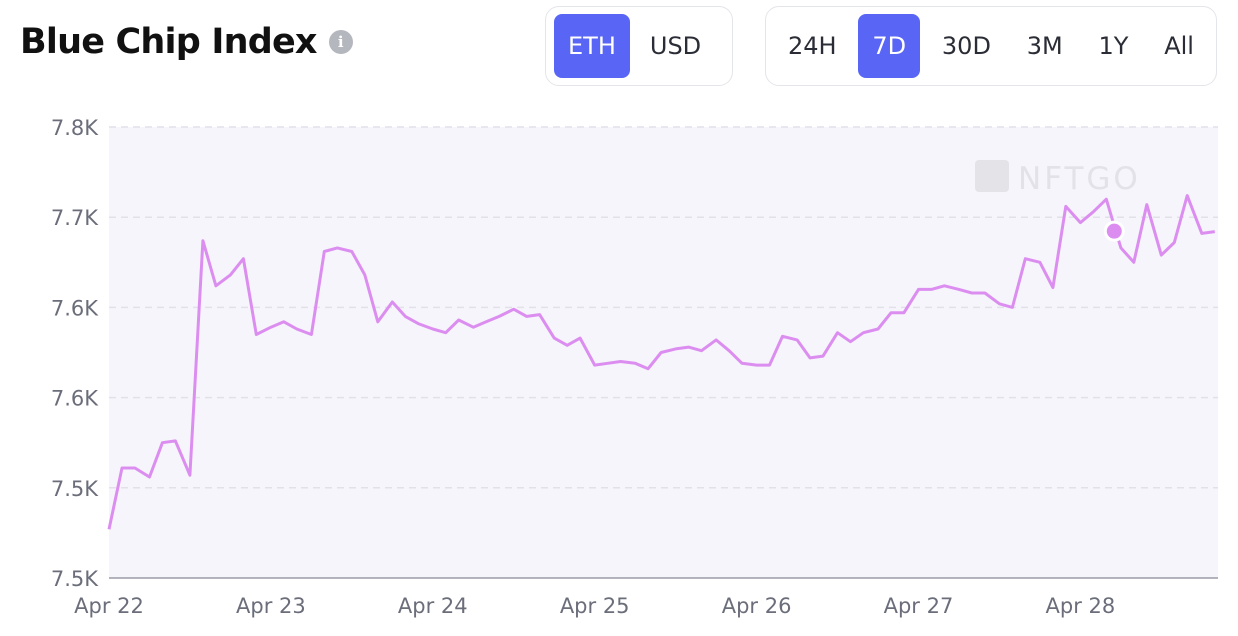 The image size is (1238, 636). I want to click on x-tick-label: Apr 24, so click(433, 606).